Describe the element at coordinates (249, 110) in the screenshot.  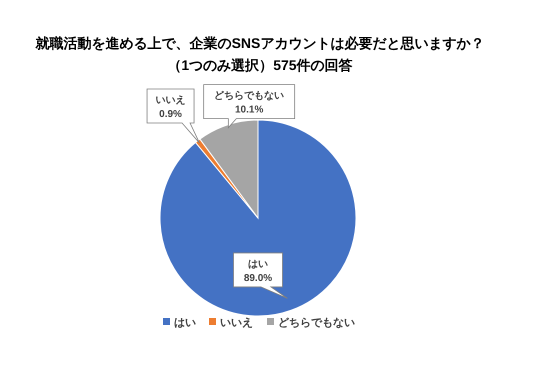
I see `data-label: 10.1%` at that location.